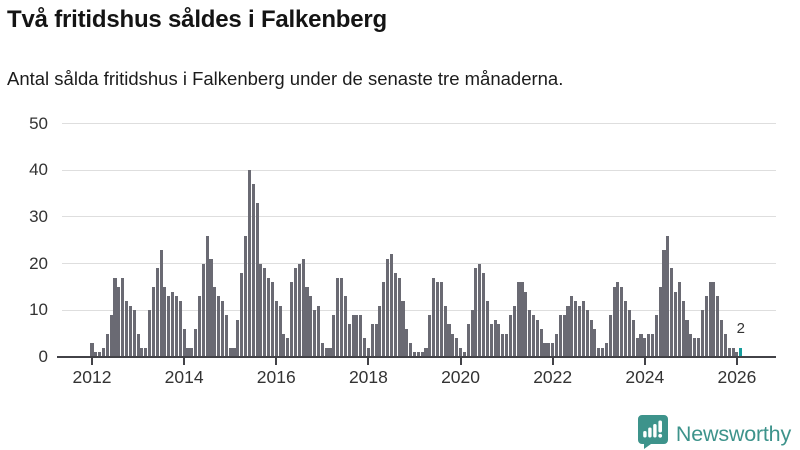 The height and width of the screenshot is (450, 800). I want to click on y-axis-label-50: 50, so click(38, 123).